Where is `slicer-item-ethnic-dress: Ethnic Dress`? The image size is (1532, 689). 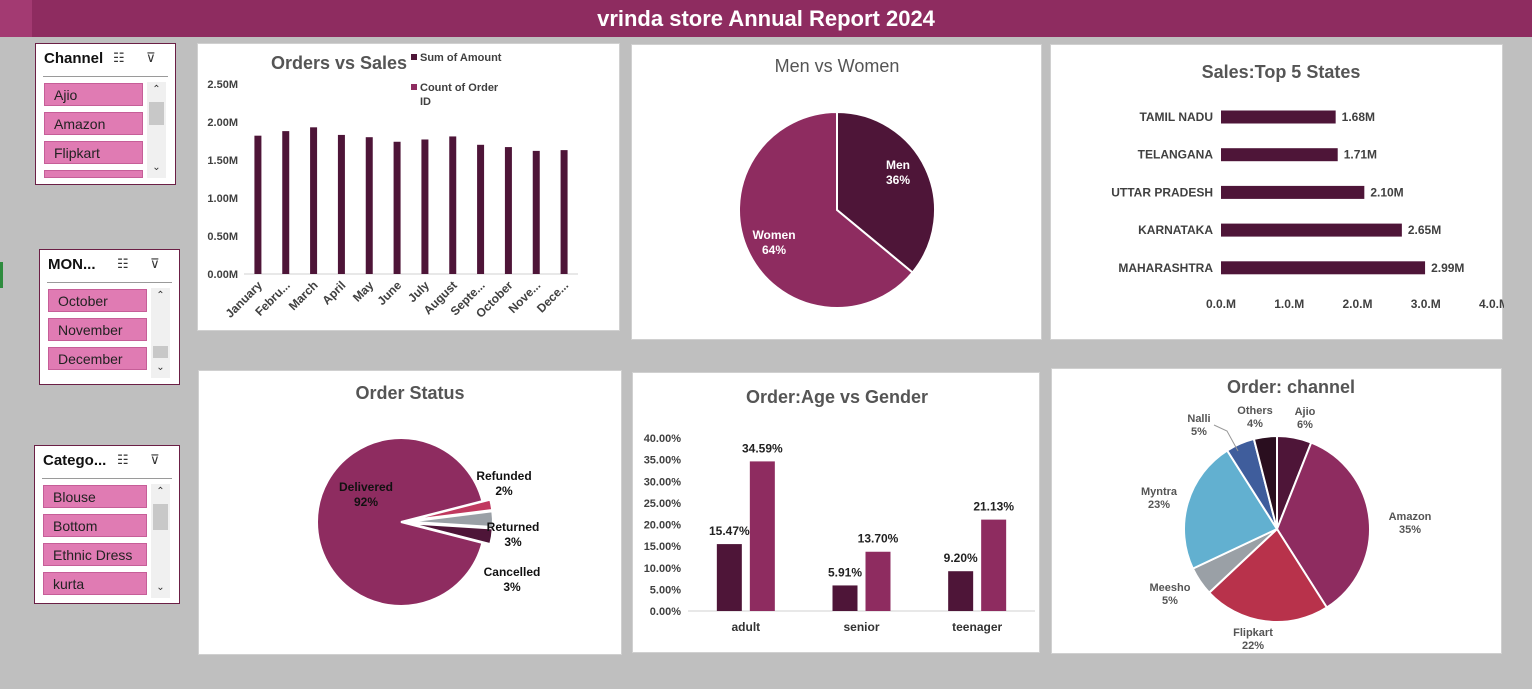
slicer-item-ethnic-dress: Ethnic Dress is located at coordinates (95, 554).